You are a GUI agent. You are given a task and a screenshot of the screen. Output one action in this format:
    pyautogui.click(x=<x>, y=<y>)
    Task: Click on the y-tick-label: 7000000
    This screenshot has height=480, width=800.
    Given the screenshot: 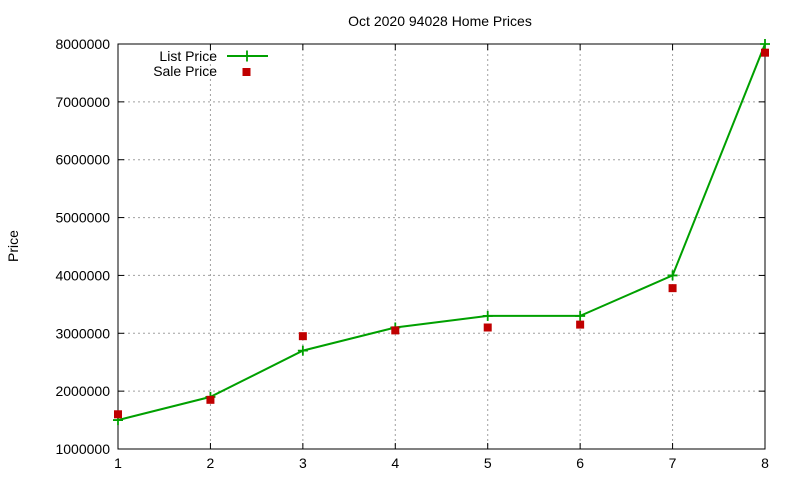 What is the action you would take?
    pyautogui.click(x=82, y=102)
    